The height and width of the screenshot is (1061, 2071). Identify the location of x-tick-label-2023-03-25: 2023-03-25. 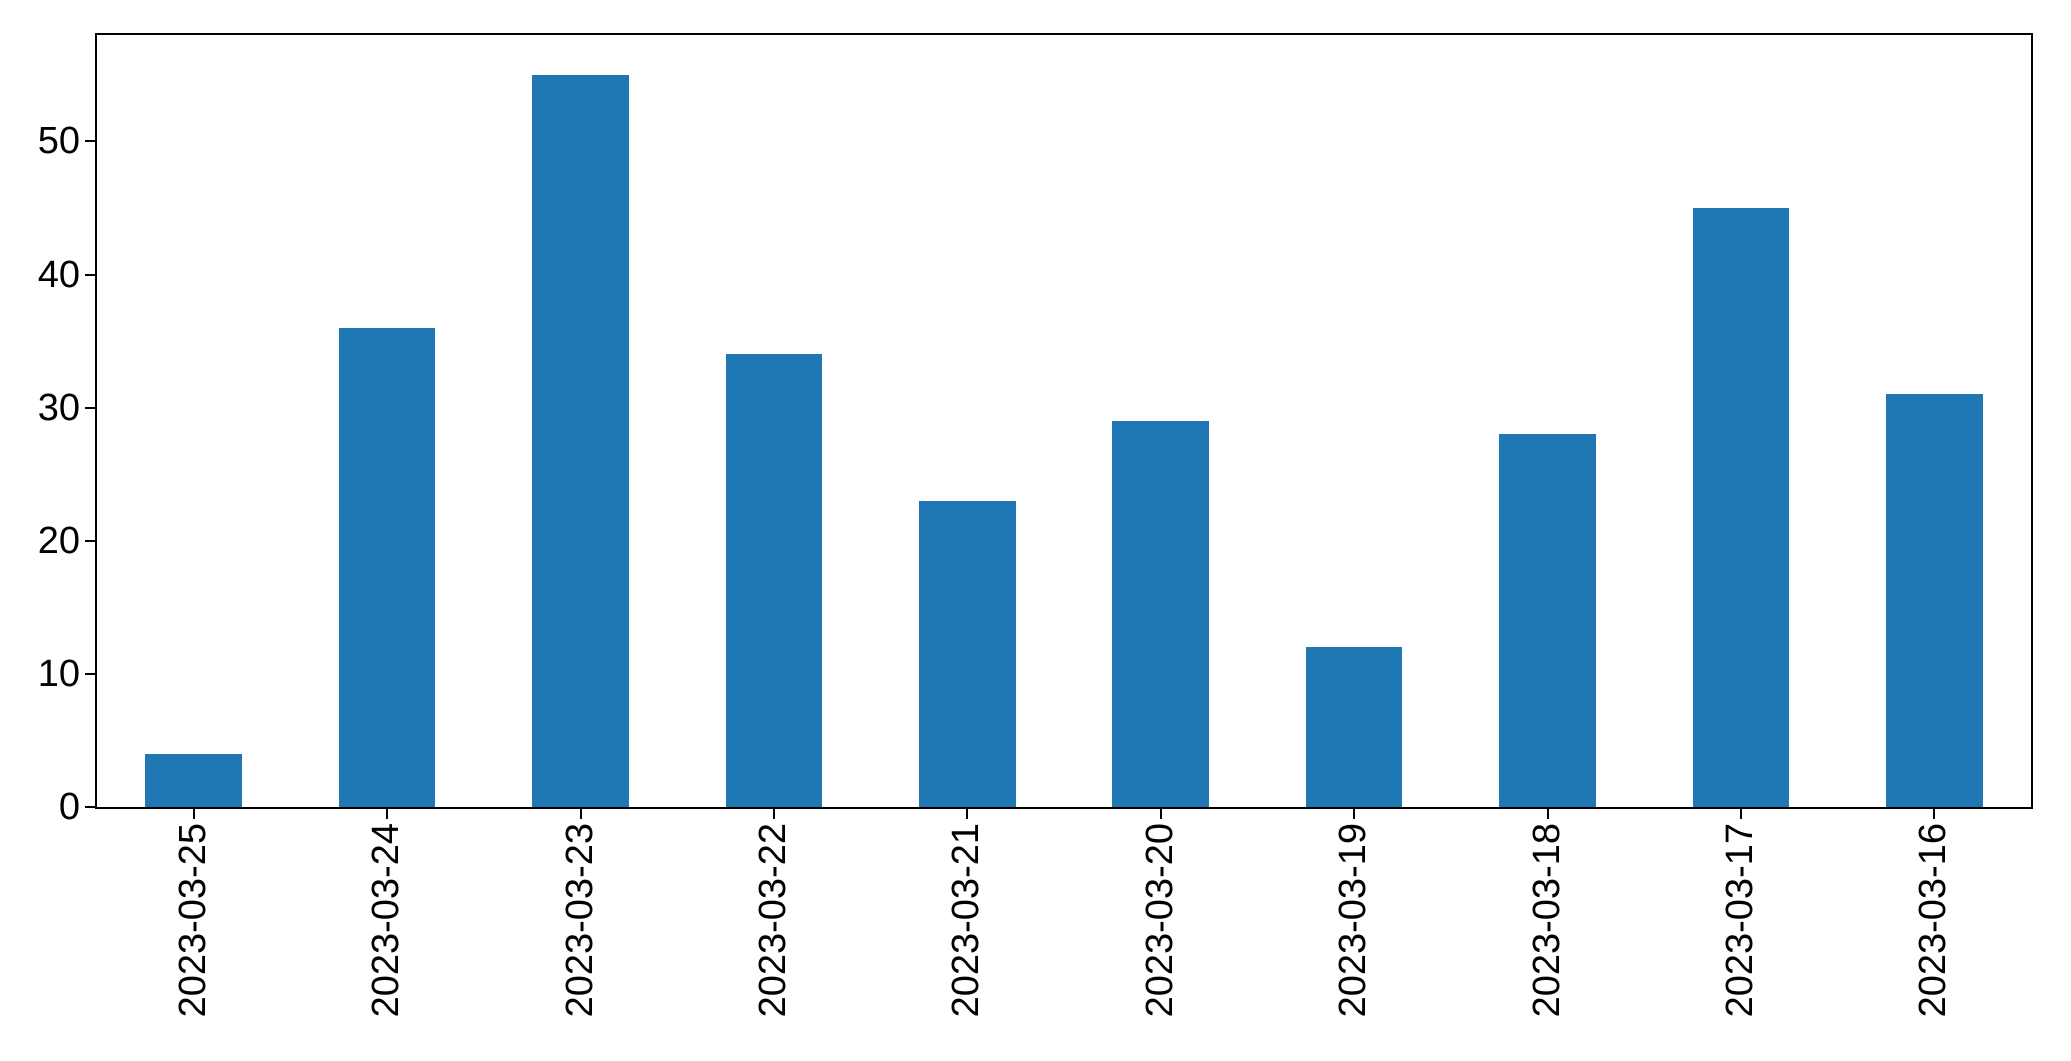
(192, 920).